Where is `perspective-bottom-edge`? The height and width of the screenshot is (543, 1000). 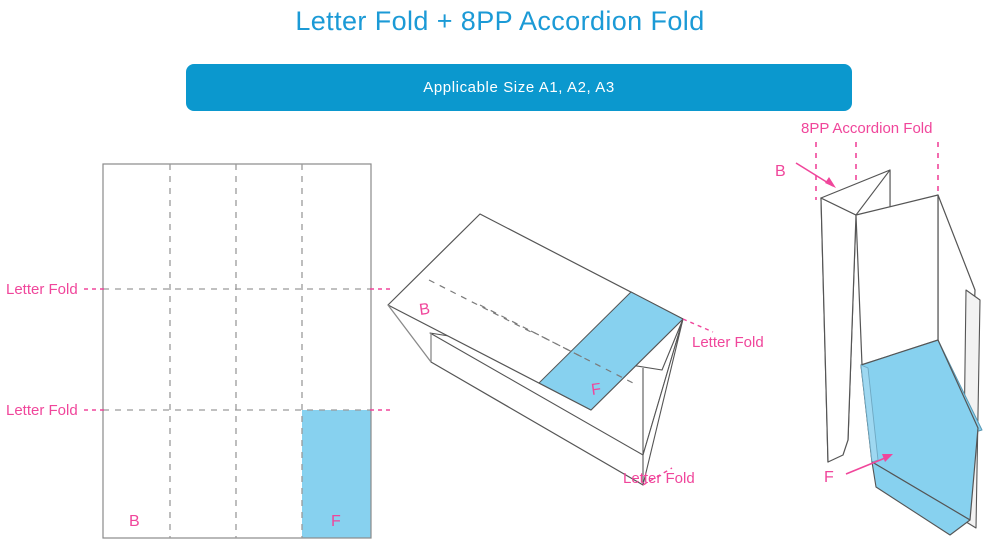 perspective-bottom-edge is located at coordinates (537, 423).